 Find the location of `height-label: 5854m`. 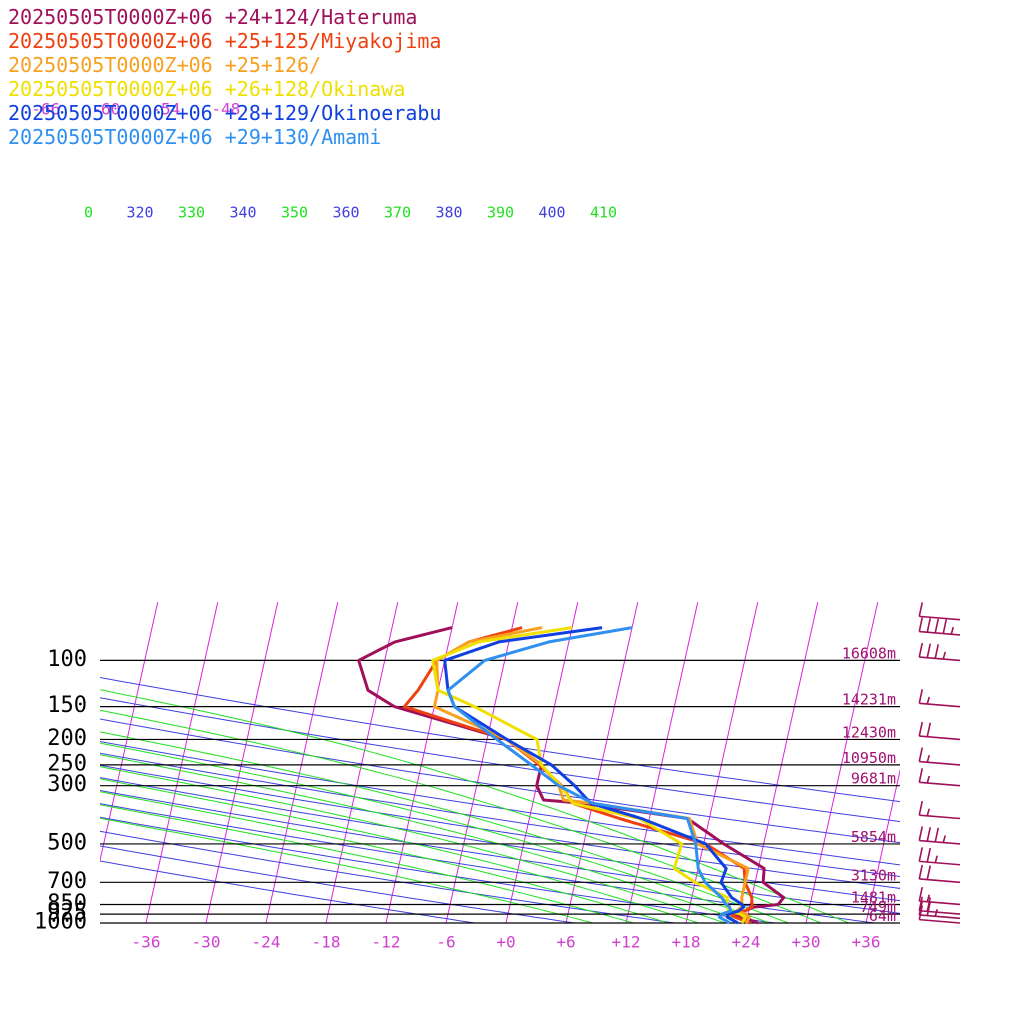

height-label: 5854m is located at coordinates (873, 837).